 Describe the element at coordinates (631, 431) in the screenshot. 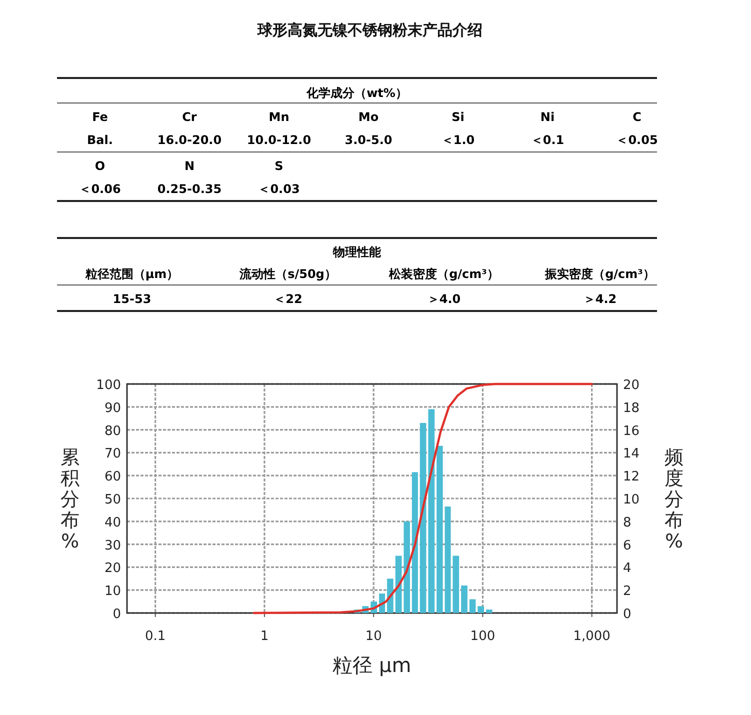

I see `y2-tick-label: 16` at that location.